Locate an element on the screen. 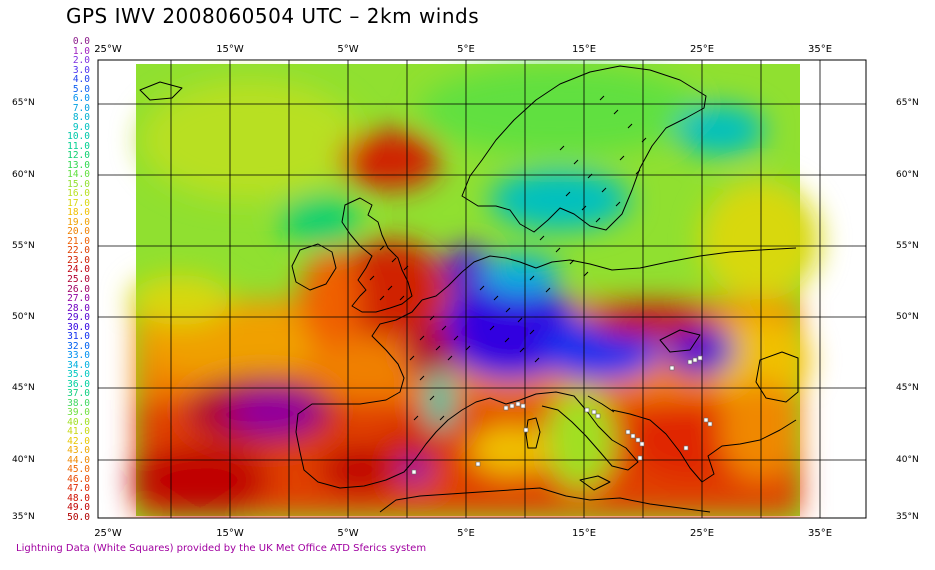 The image size is (935, 570). lat-label-right-65n: 65°N is located at coordinates (907, 103).